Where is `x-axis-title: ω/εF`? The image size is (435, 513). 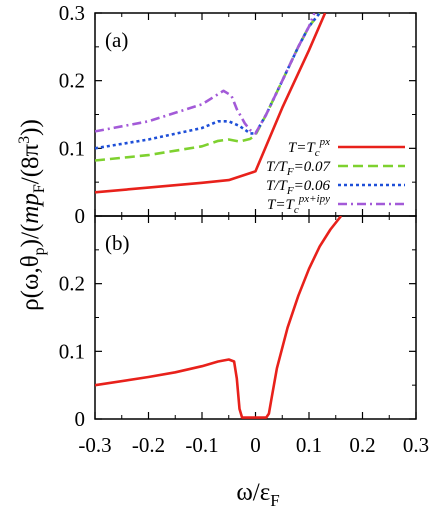 x-axis-title: ω/εF is located at coordinates (257, 494).